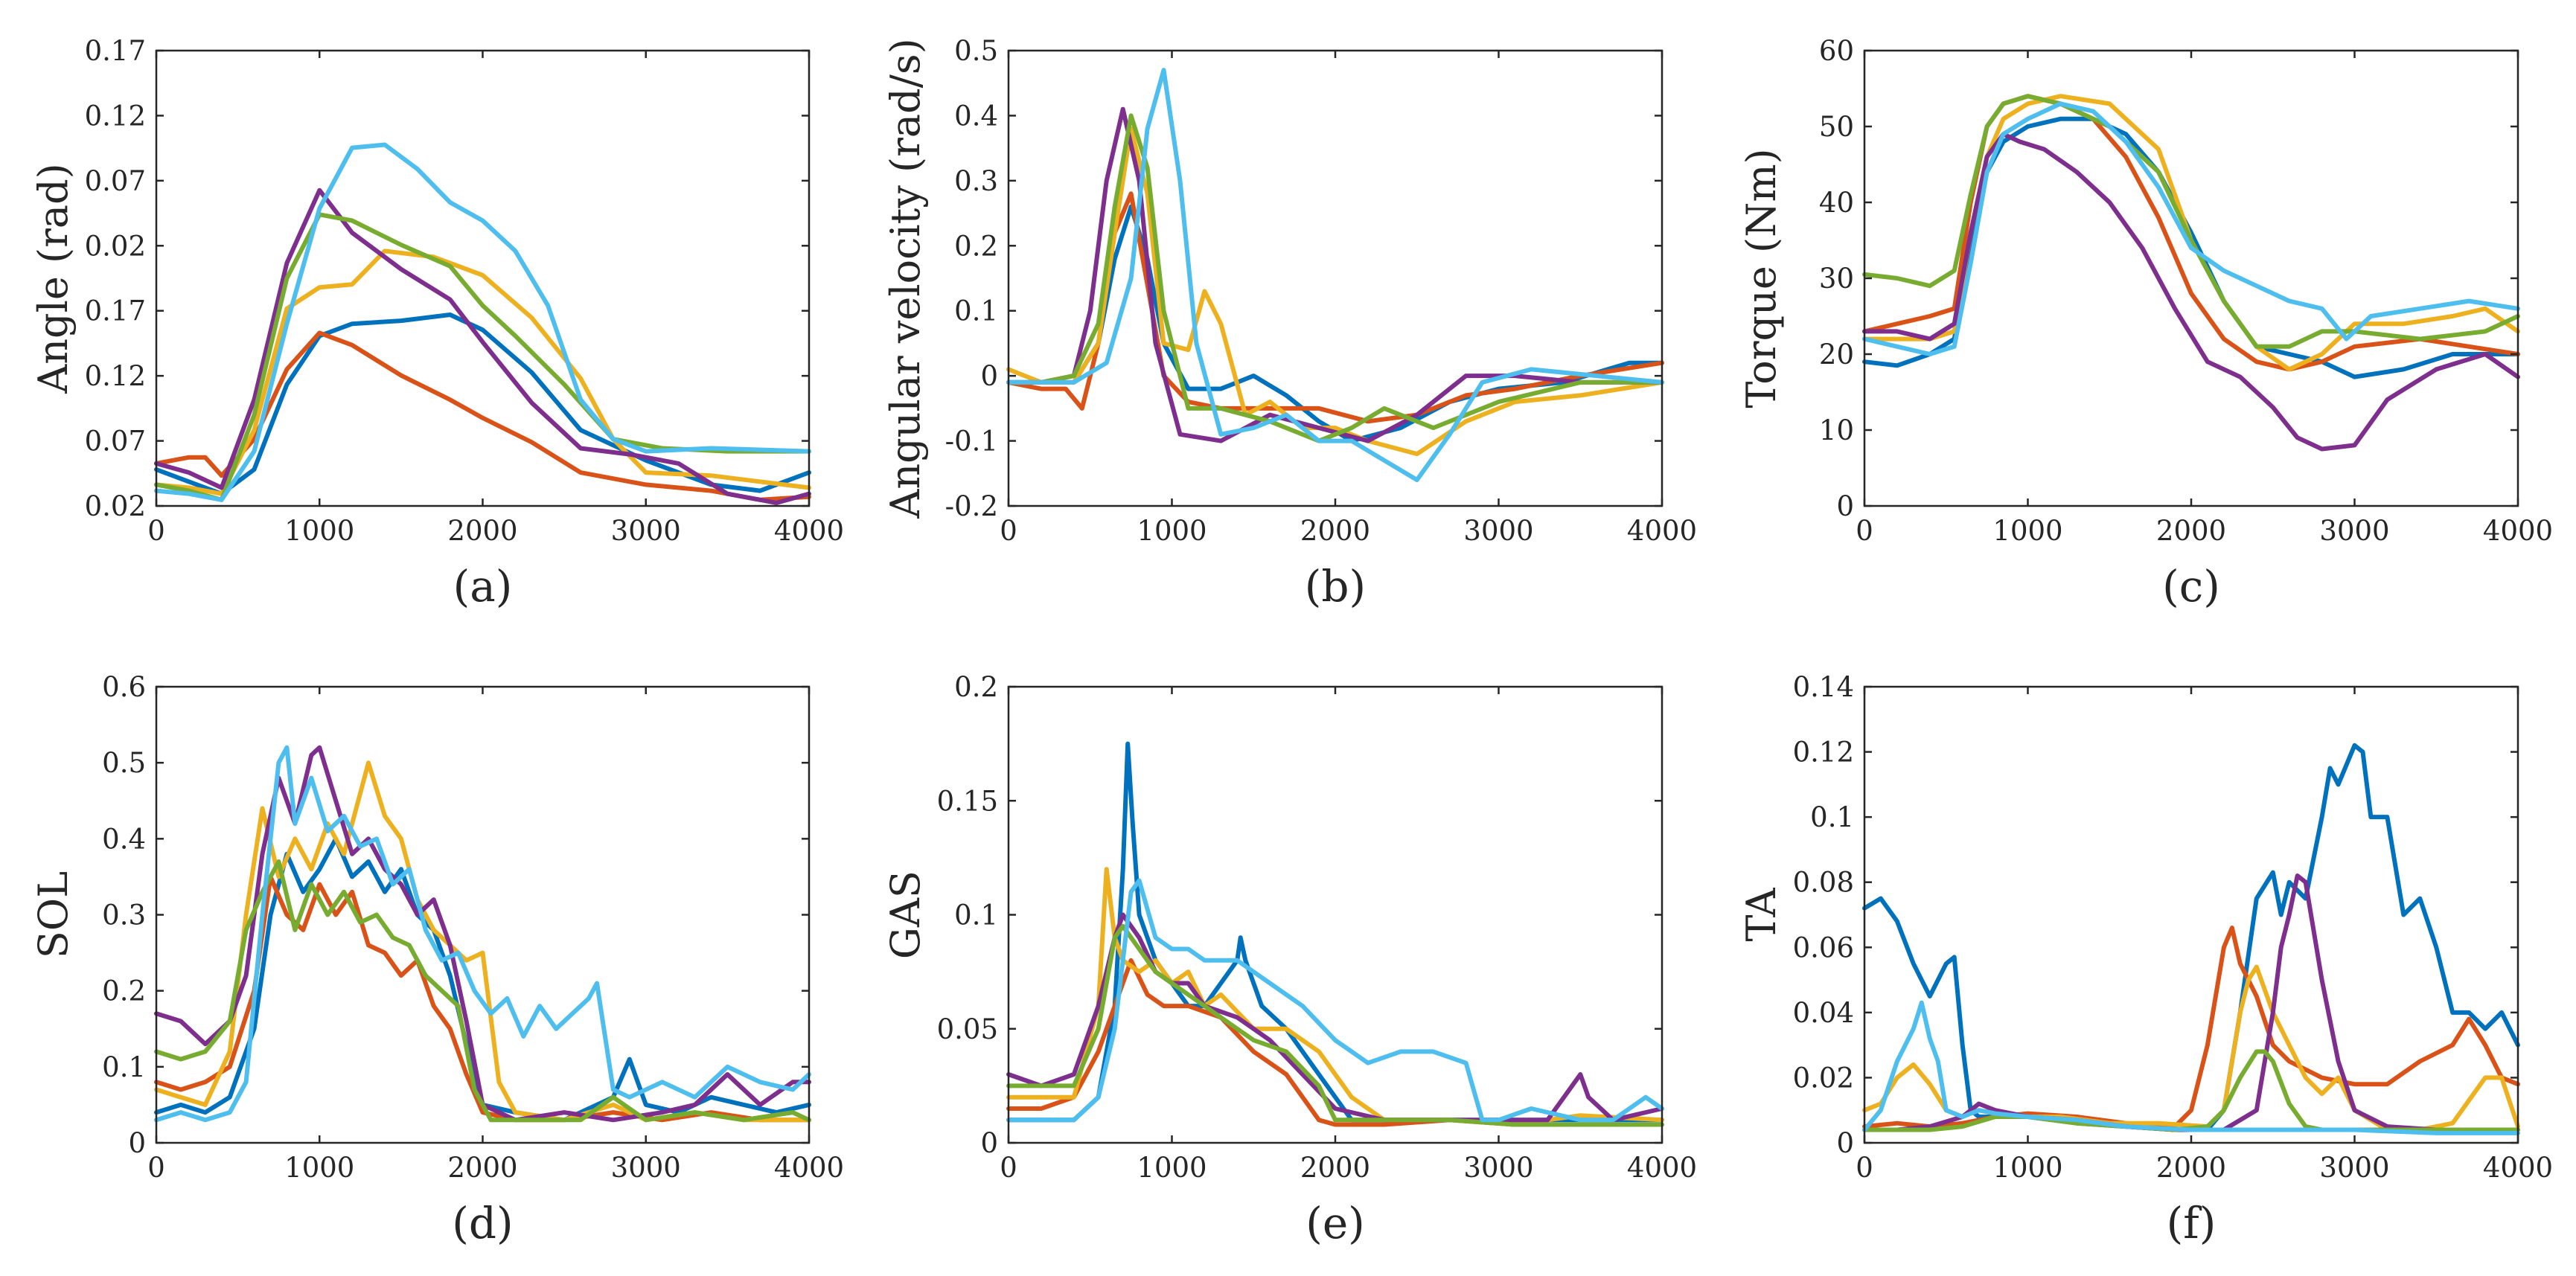  Describe the element at coordinates (1837, 51) in the screenshot. I see `y-tick-label: 60` at that location.